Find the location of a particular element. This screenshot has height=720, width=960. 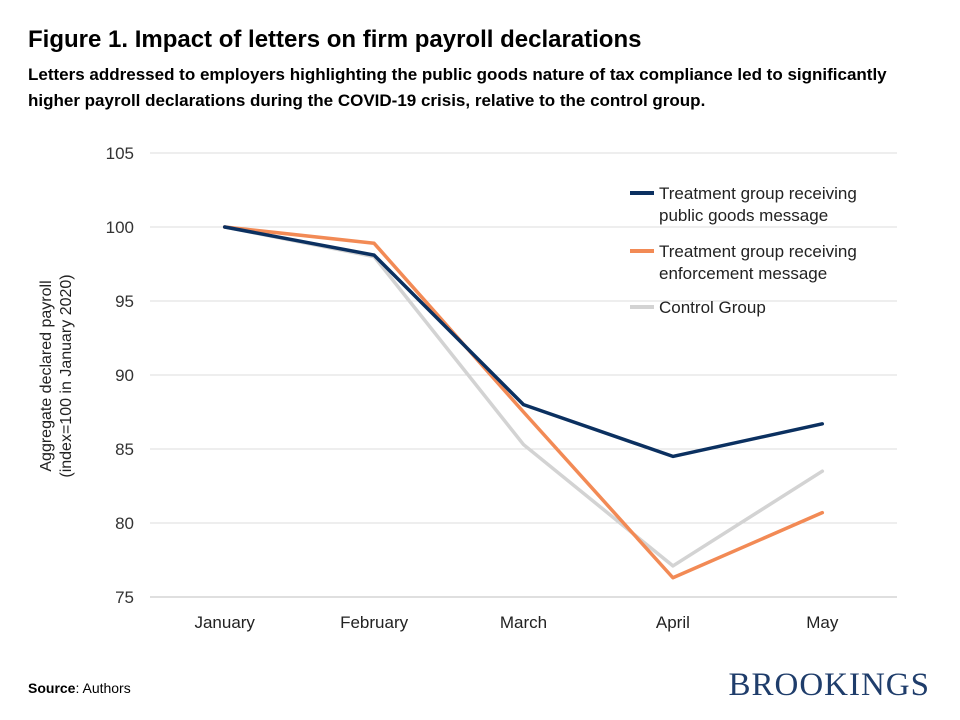

y-tick-label-90: 90 is located at coordinates (124, 375).